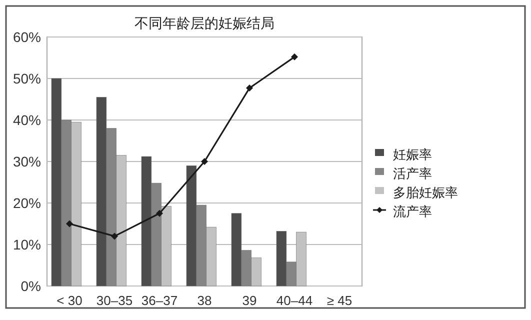  Describe the element at coordinates (30, 286) in the screenshot. I see `y-tick-label: 0%` at that location.